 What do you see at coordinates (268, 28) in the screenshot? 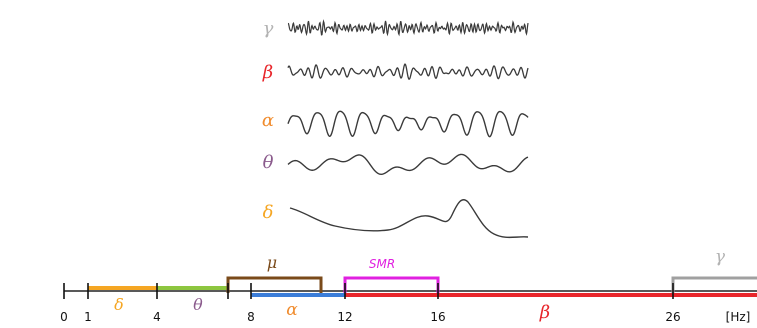
I see `wave-label-gamma: γ` at bounding box center [268, 28].